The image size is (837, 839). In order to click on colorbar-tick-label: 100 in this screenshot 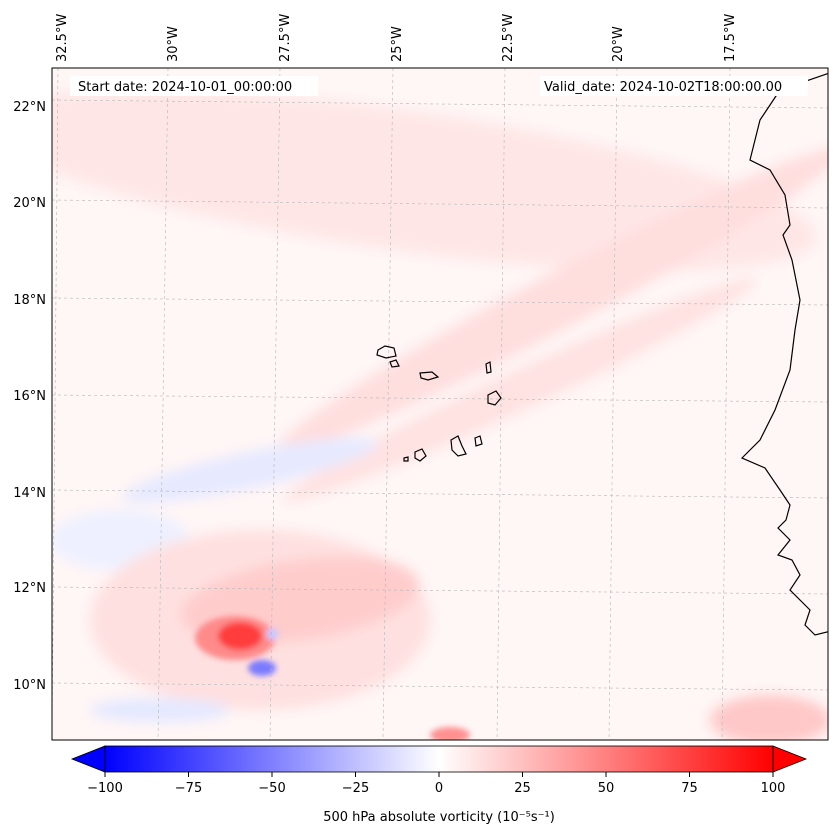, I will do `click(773, 788)`.